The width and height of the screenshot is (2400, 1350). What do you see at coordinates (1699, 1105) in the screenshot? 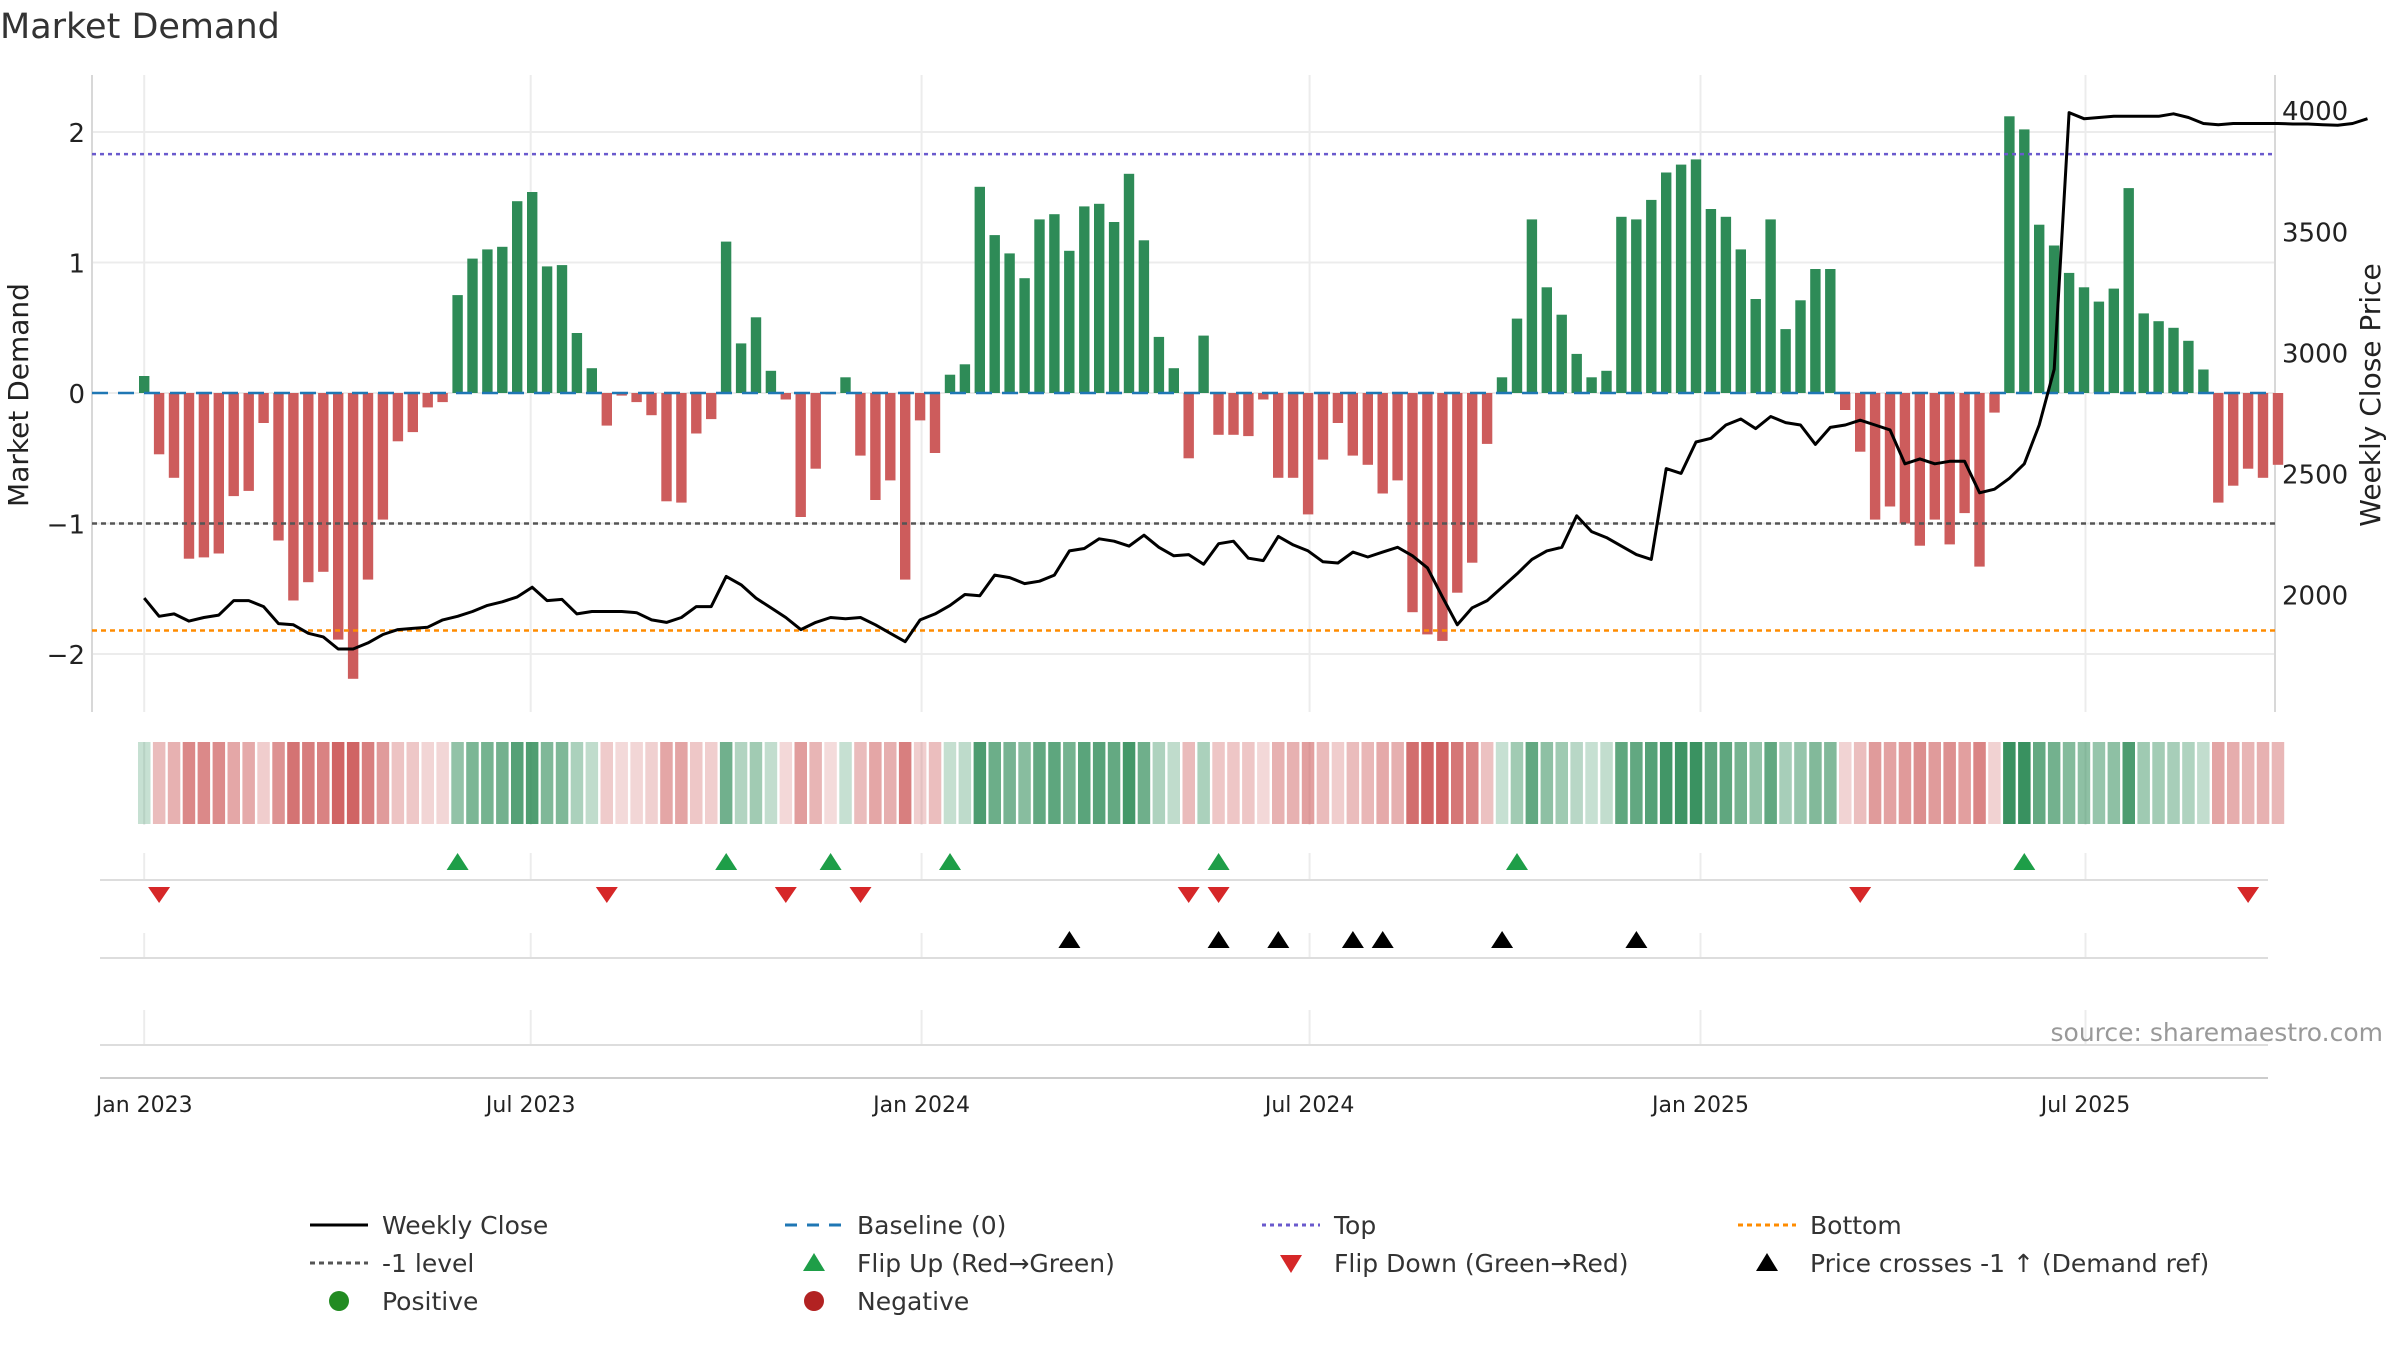
I see `x-tick-label: Jan 2025` at bounding box center [1699, 1105].